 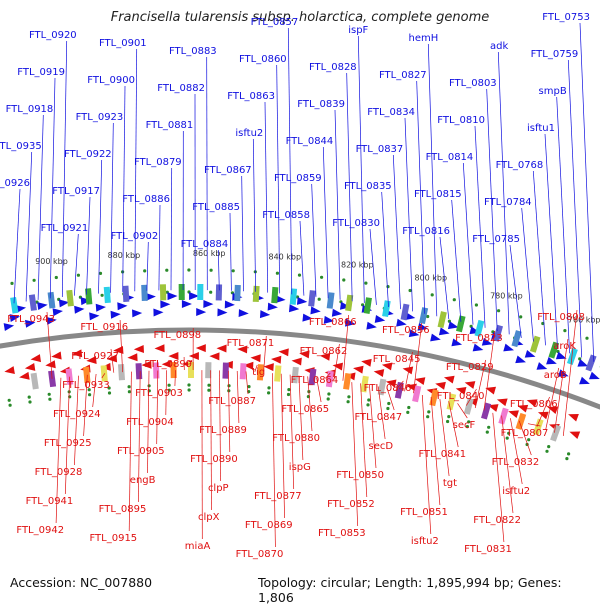 I want to click on forward-gene-label: FTL_0923, so click(x=100, y=117).